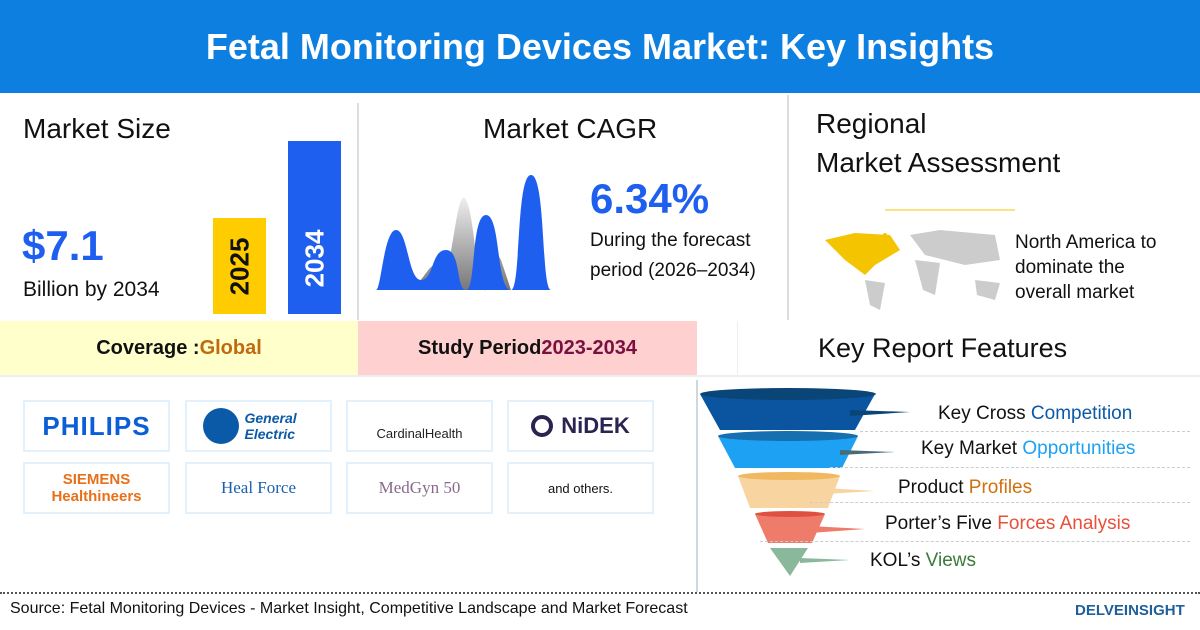  Describe the element at coordinates (920, 259) in the screenshot. I see `world-map-icon` at that location.